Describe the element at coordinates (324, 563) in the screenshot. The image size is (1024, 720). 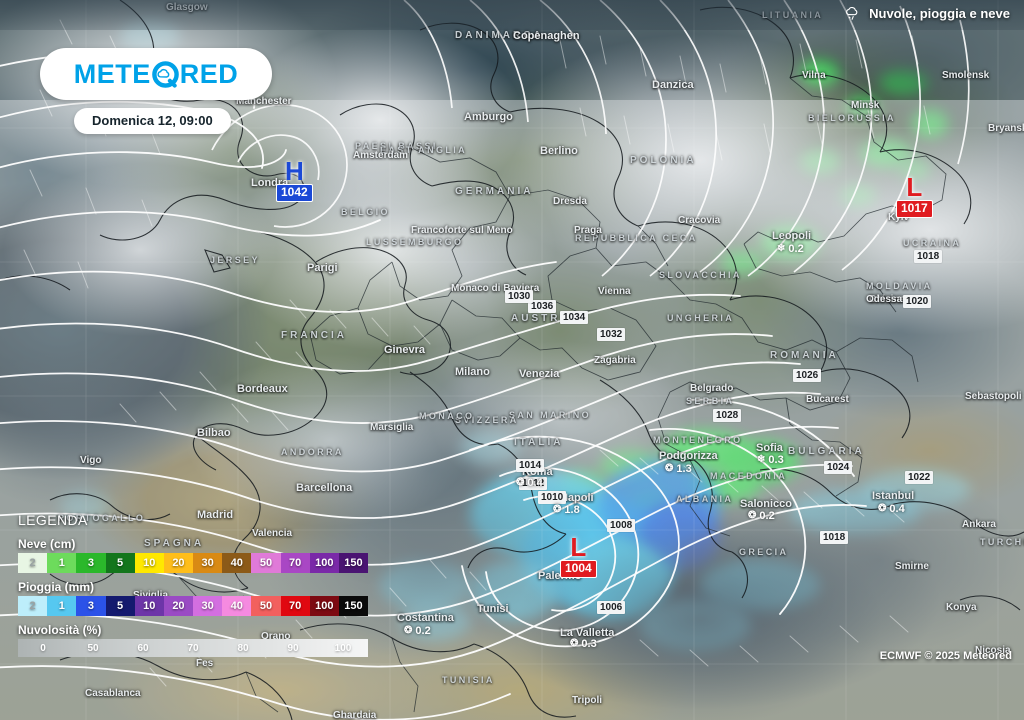
I see `snow-scale-stop-100: 100` at that location.